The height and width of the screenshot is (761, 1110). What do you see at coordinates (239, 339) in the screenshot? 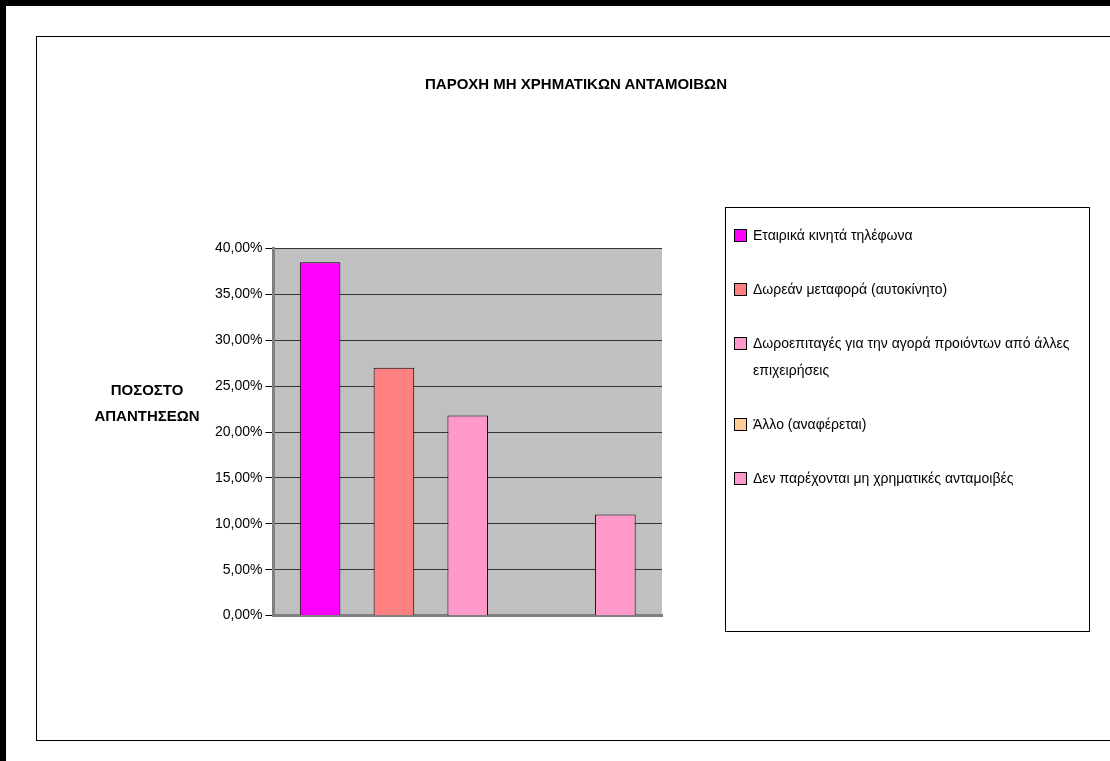
I see `y-tick-label: 30,00%` at bounding box center [239, 339].